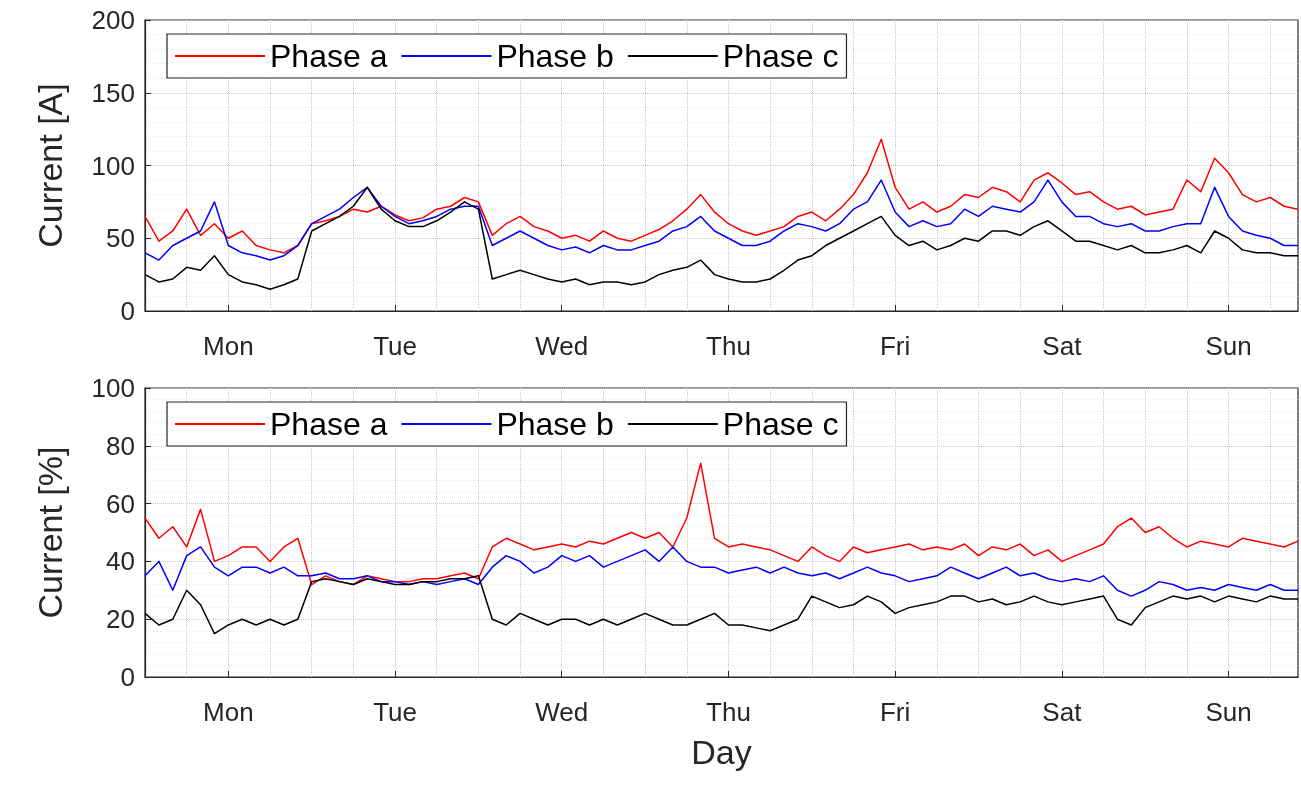 This screenshot has width=1301, height=794. I want to click on y-tick-label: 150, so click(113, 92).